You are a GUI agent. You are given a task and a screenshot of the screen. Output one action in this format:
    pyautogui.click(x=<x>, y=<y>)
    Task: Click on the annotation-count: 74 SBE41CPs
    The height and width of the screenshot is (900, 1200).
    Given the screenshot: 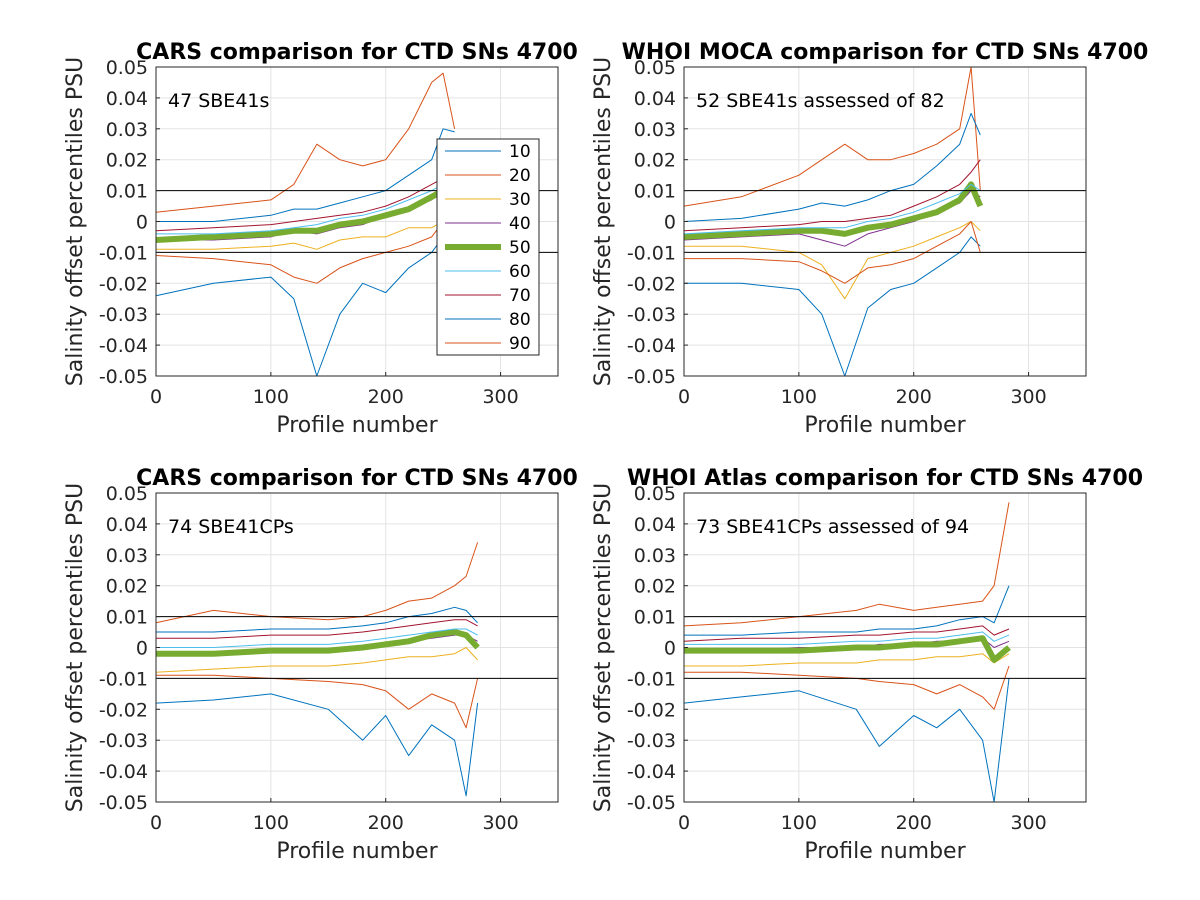 What is the action you would take?
    pyautogui.click(x=231, y=527)
    